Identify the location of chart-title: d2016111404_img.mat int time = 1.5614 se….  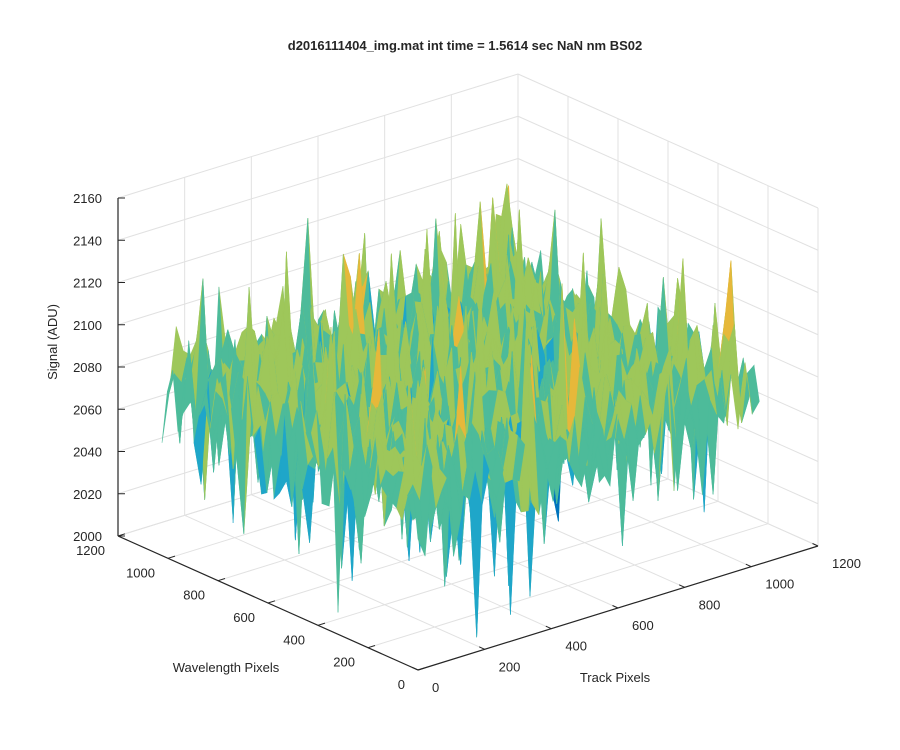
(465, 45).